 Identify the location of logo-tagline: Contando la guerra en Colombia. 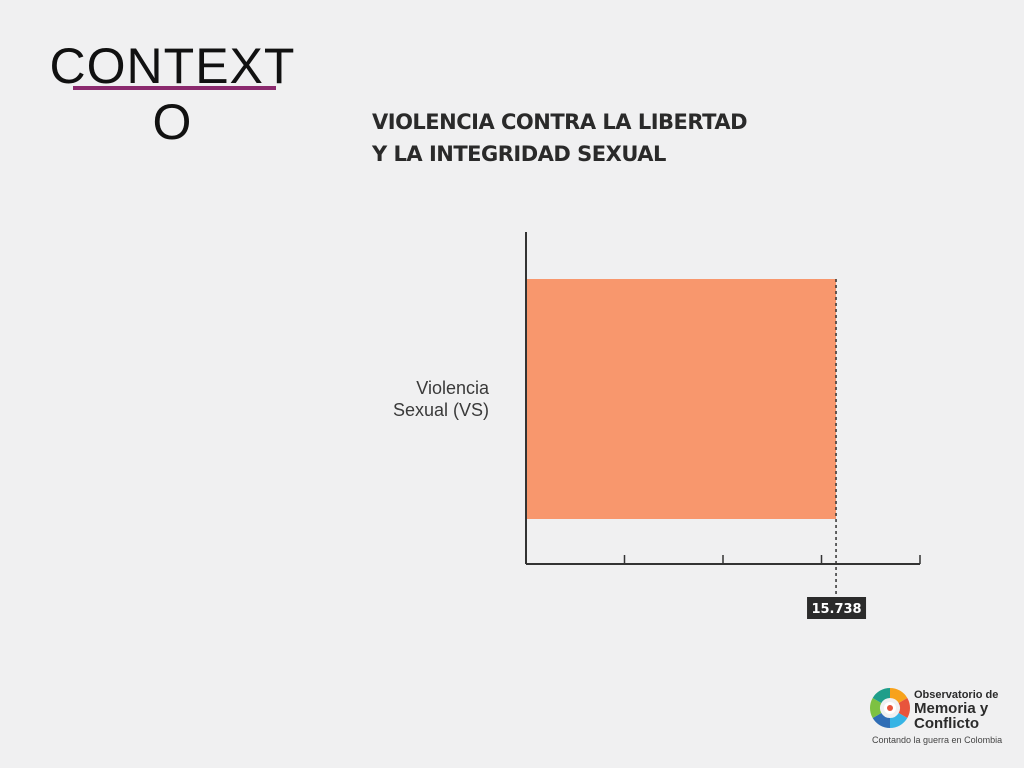
(937, 740).